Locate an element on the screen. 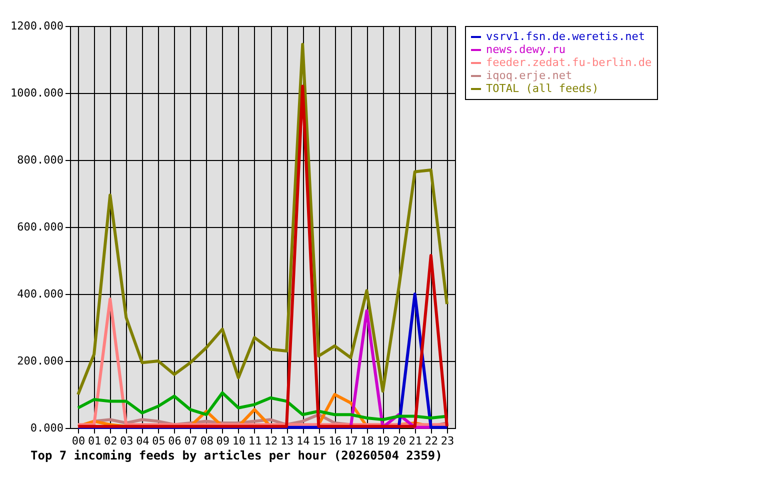  x-tick-label: 22 is located at coordinates (431, 441).